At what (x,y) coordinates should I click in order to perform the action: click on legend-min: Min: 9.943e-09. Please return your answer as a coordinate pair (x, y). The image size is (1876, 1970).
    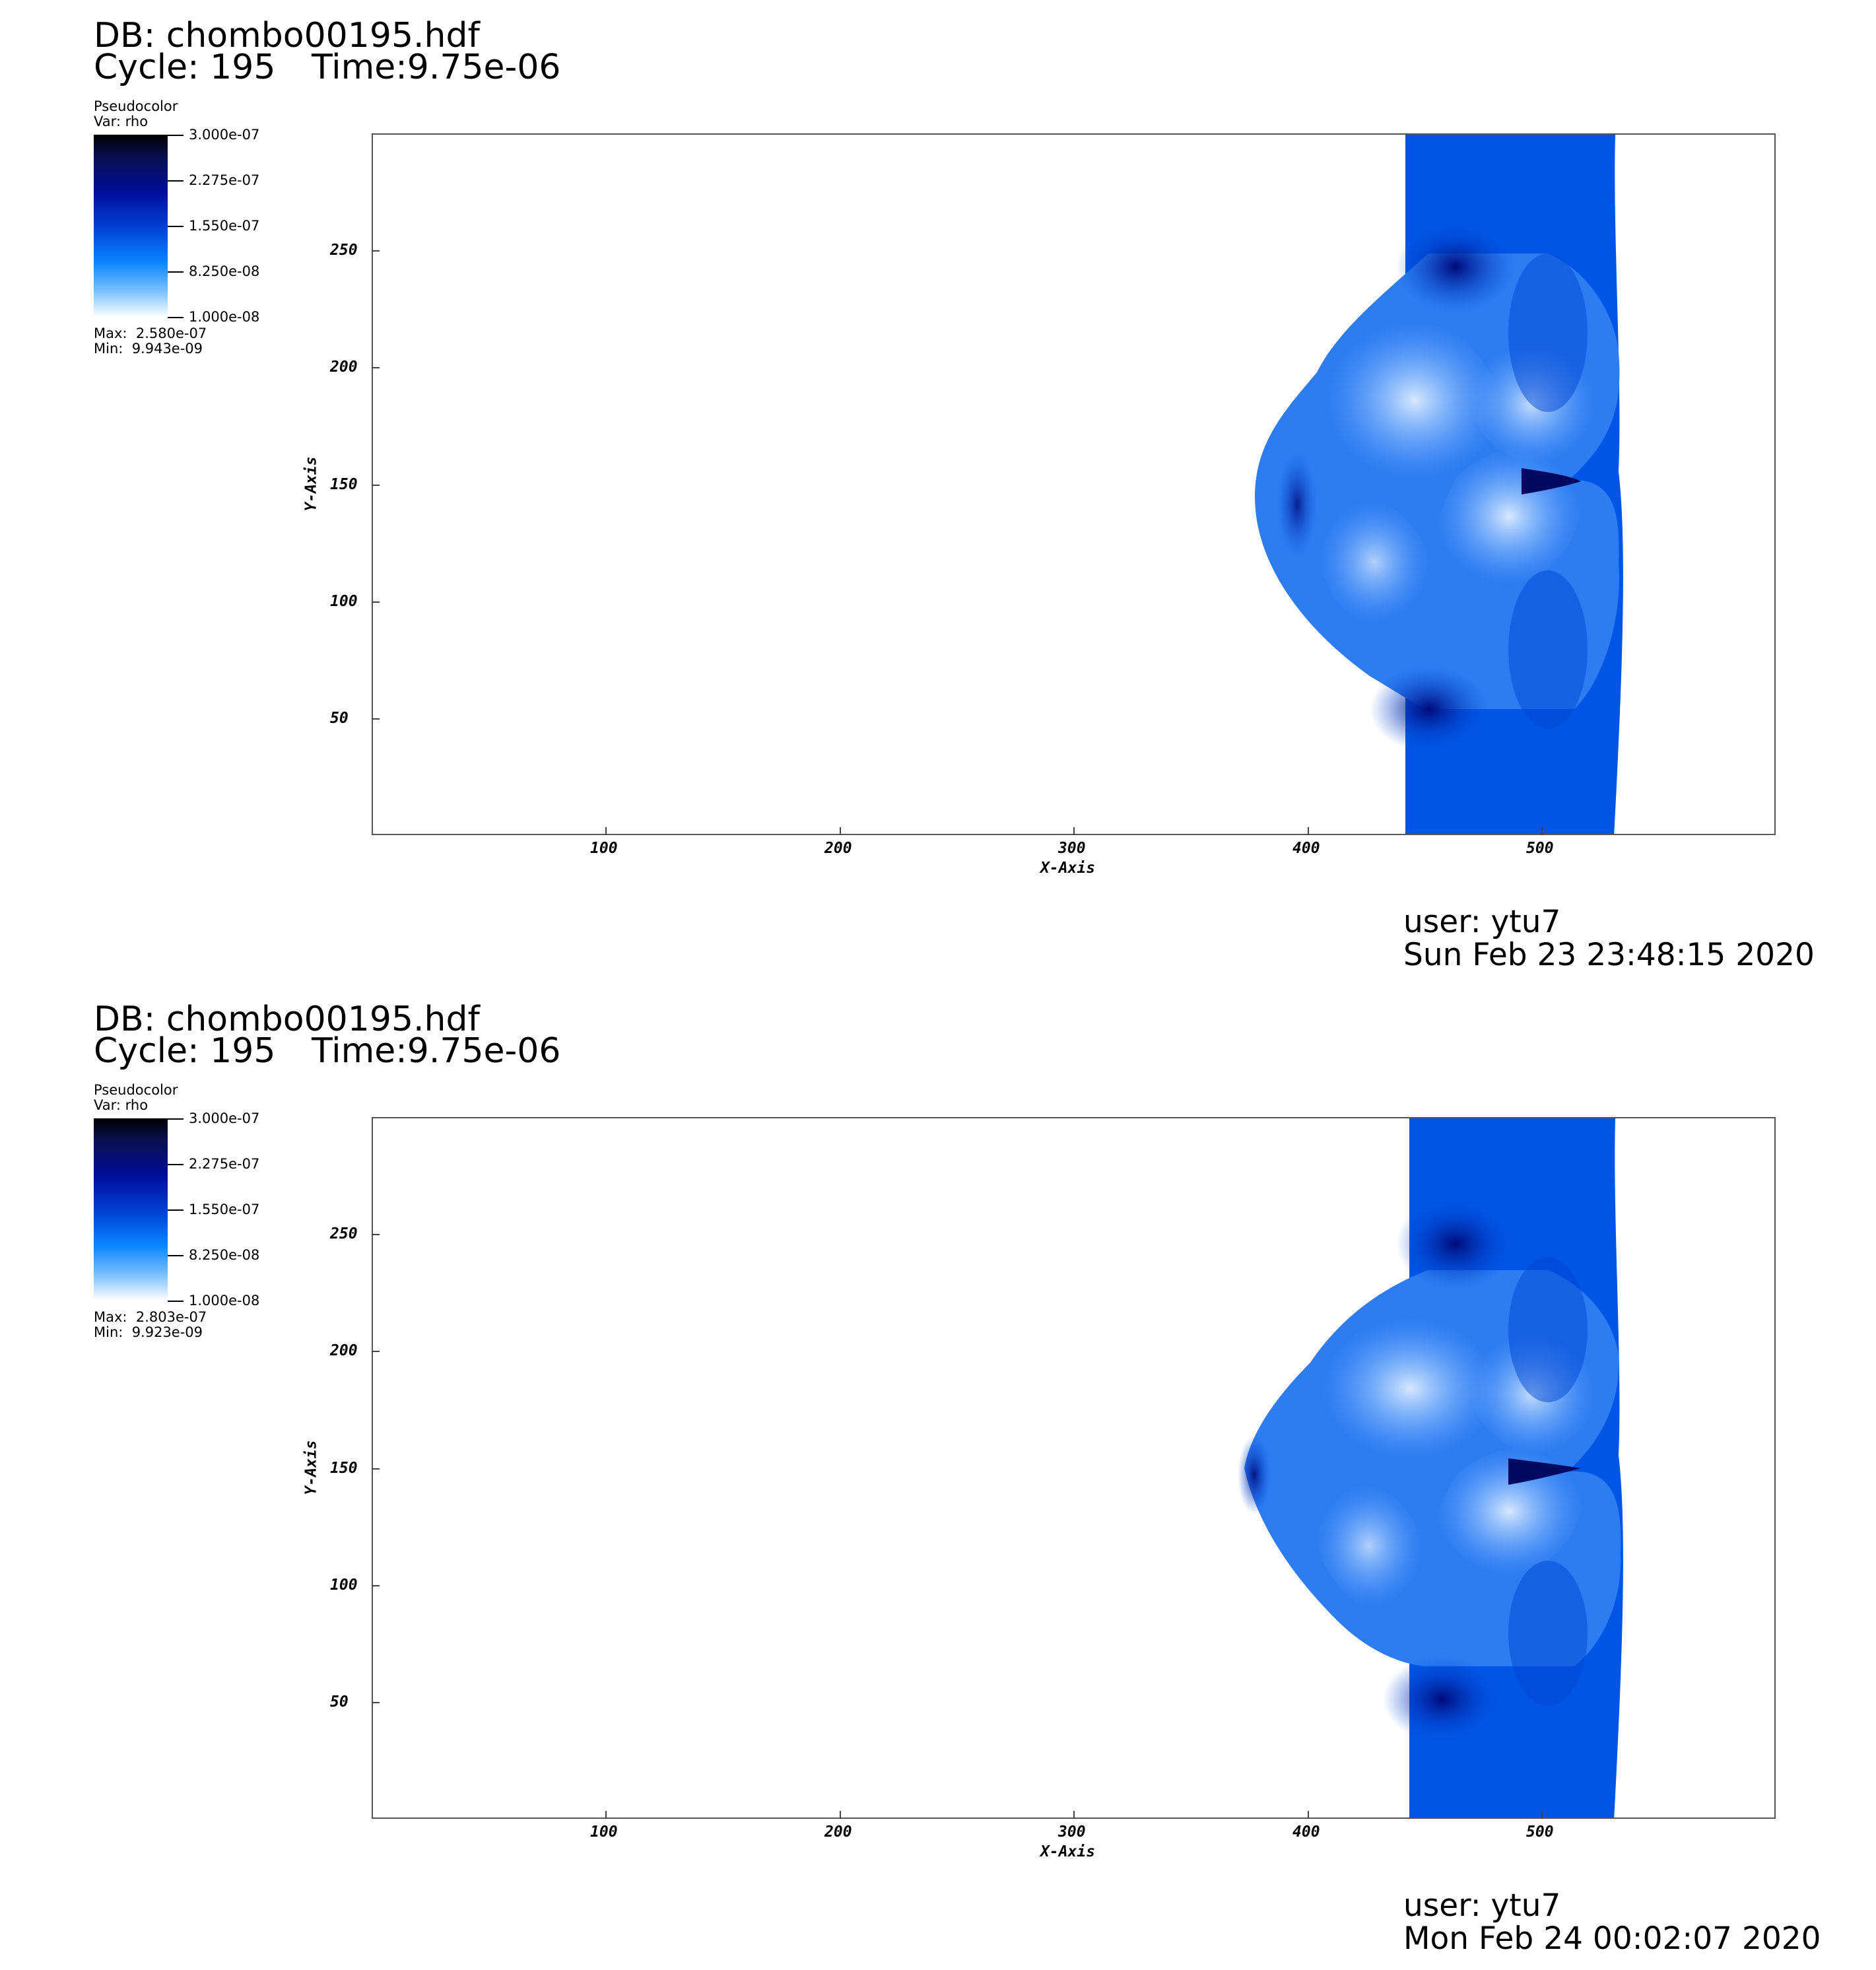
    Looking at the image, I should click on (148, 349).